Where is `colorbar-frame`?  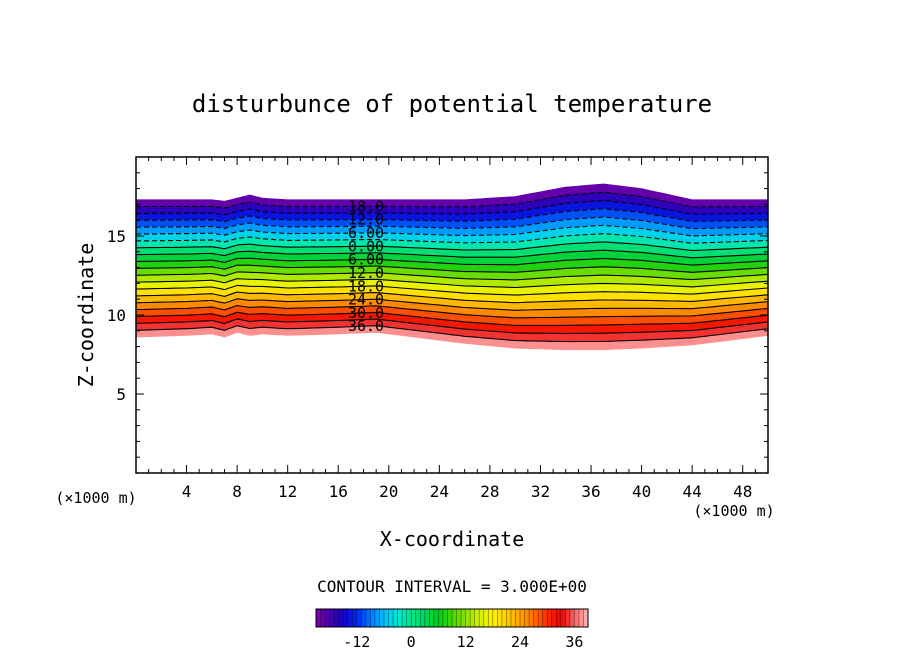 colorbar-frame is located at coordinates (452, 618).